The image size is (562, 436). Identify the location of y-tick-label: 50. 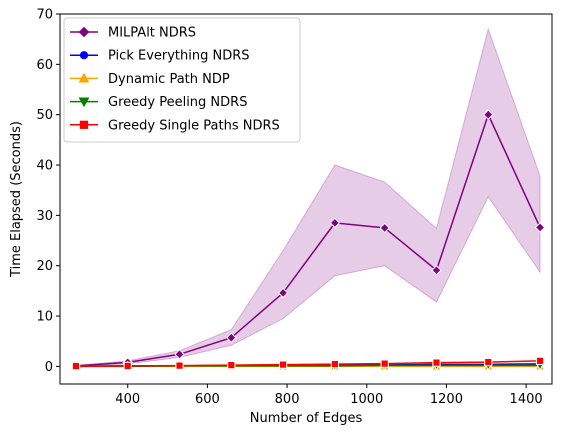
(44, 115).